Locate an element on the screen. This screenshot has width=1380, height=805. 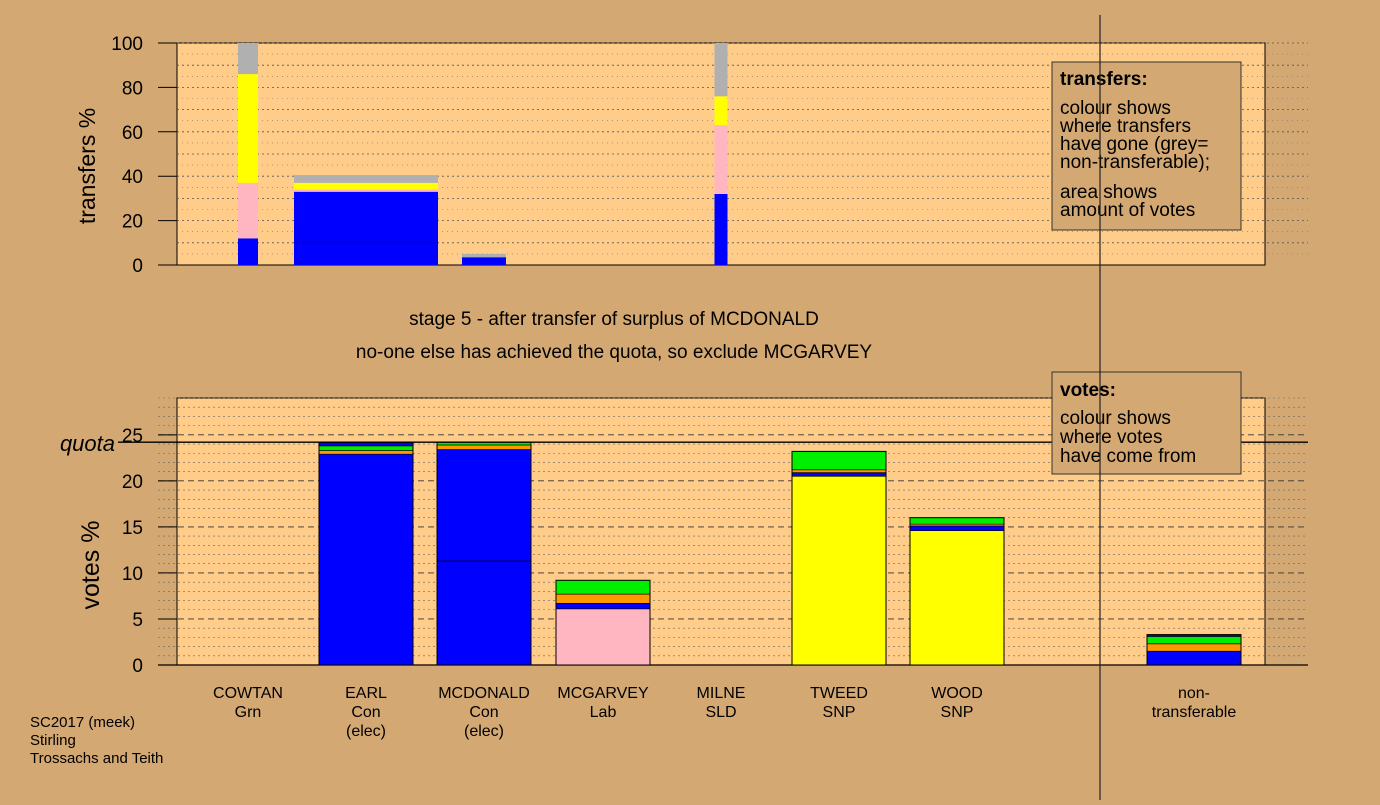
candidate-name: TWEED is located at coordinates (839, 693).